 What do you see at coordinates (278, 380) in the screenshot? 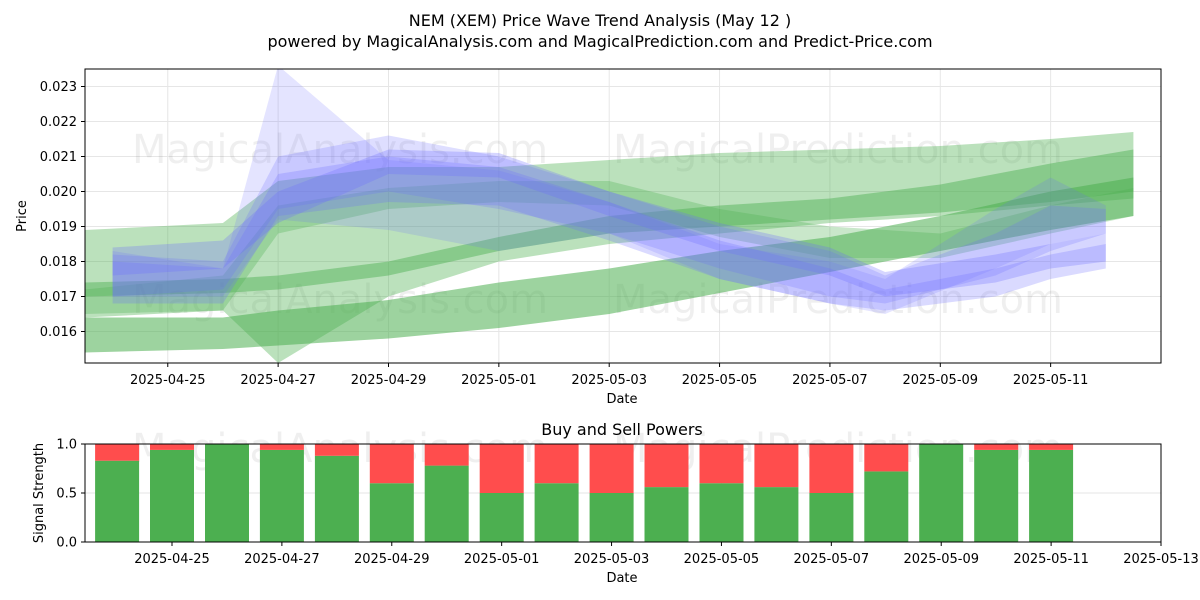
I see `price-x-tick-label: 2025-04-27` at bounding box center [278, 380].